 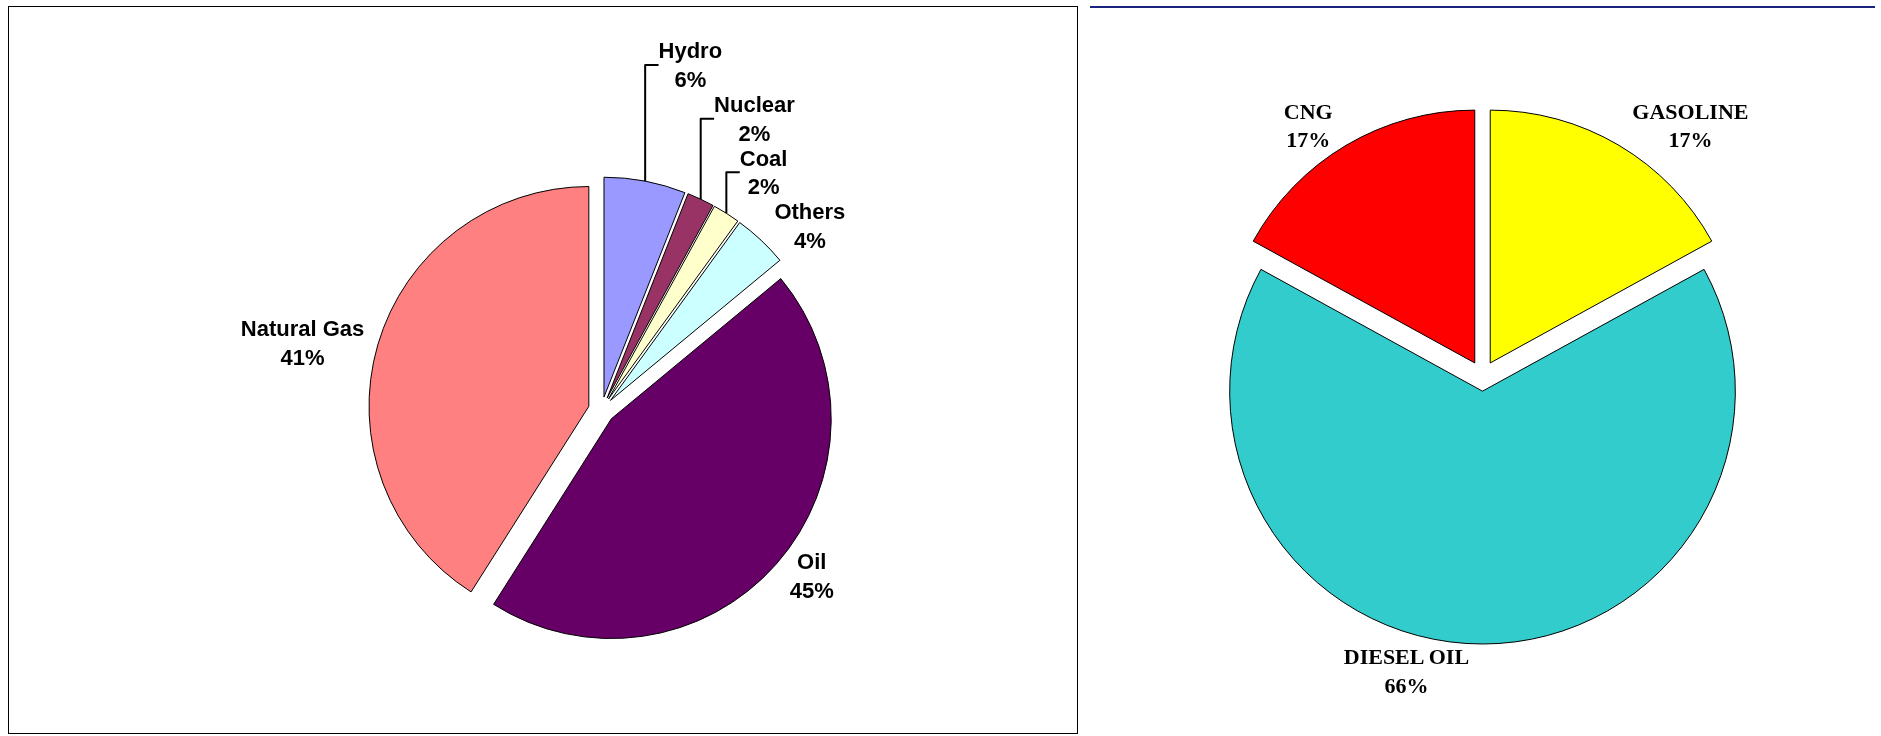 What do you see at coordinates (812, 562) in the screenshot?
I see `slice-label: Oil` at bounding box center [812, 562].